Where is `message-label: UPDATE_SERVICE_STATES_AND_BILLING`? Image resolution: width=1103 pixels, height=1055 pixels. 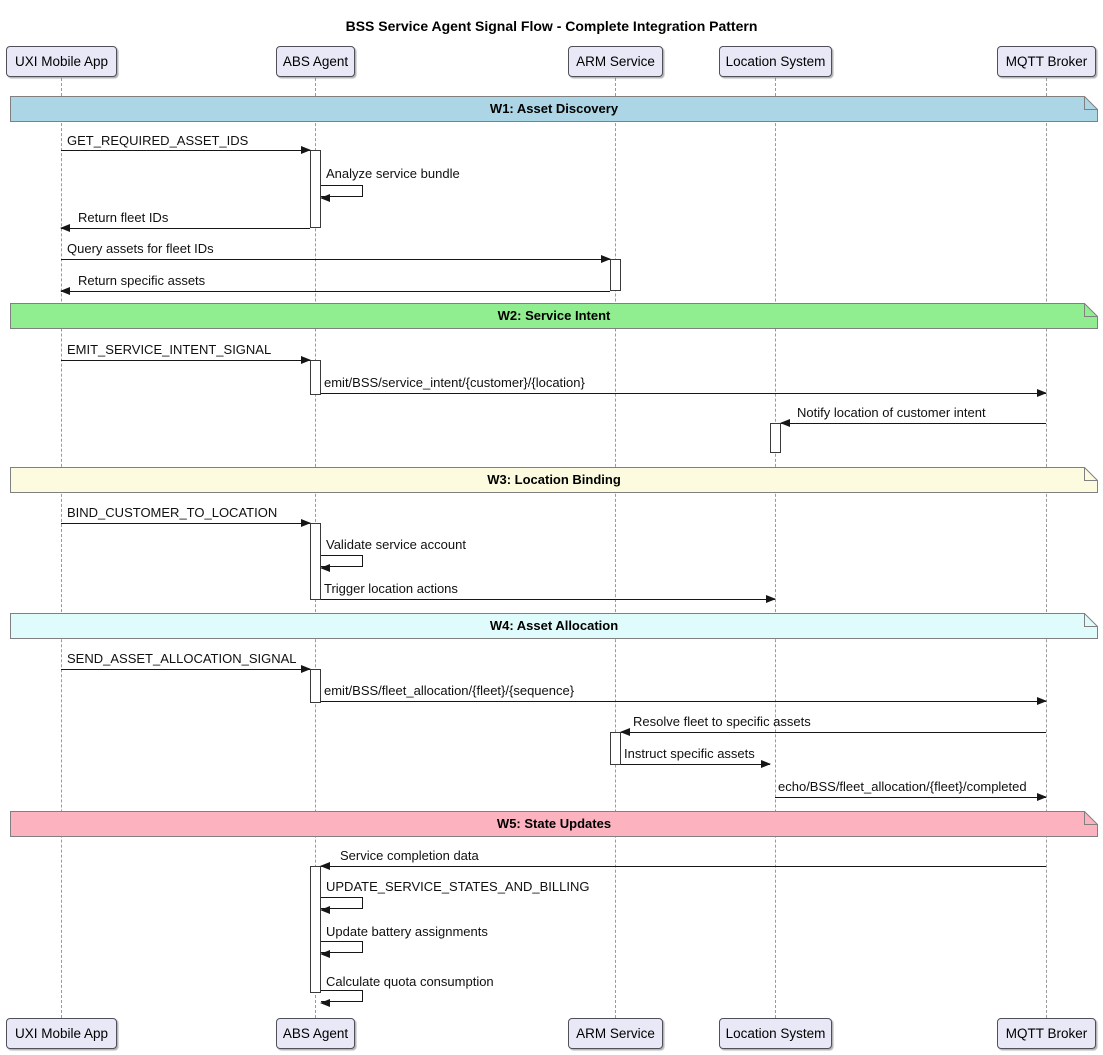 message-label: UPDATE_SERVICE_STATES_AND_BILLING is located at coordinates (458, 886).